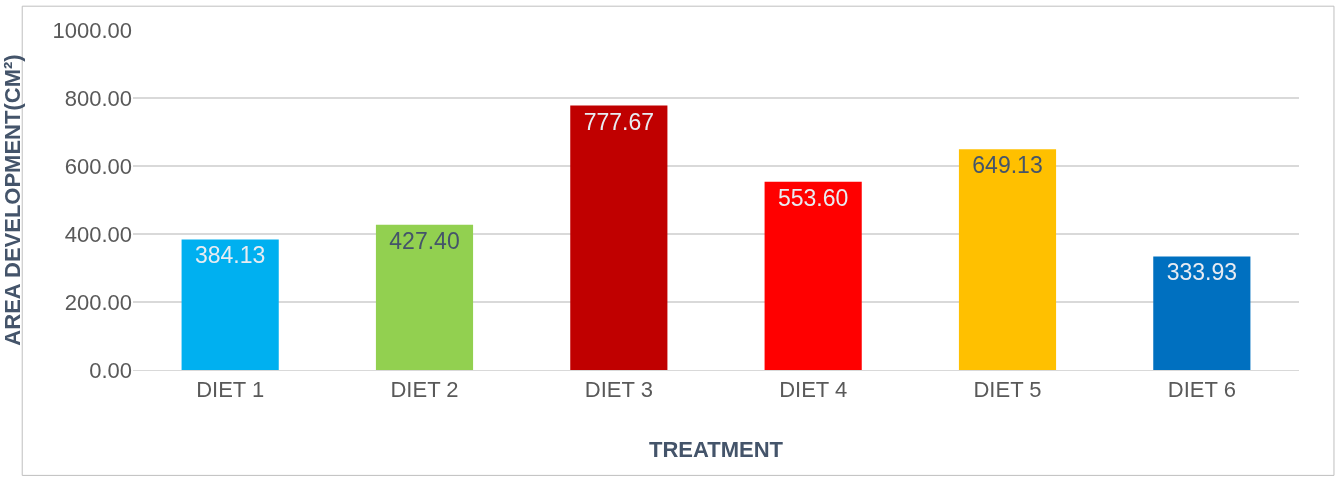 The image size is (1339, 480). Describe the element at coordinates (813, 390) in the screenshot. I see `x-tick-label: DIET 4` at that location.